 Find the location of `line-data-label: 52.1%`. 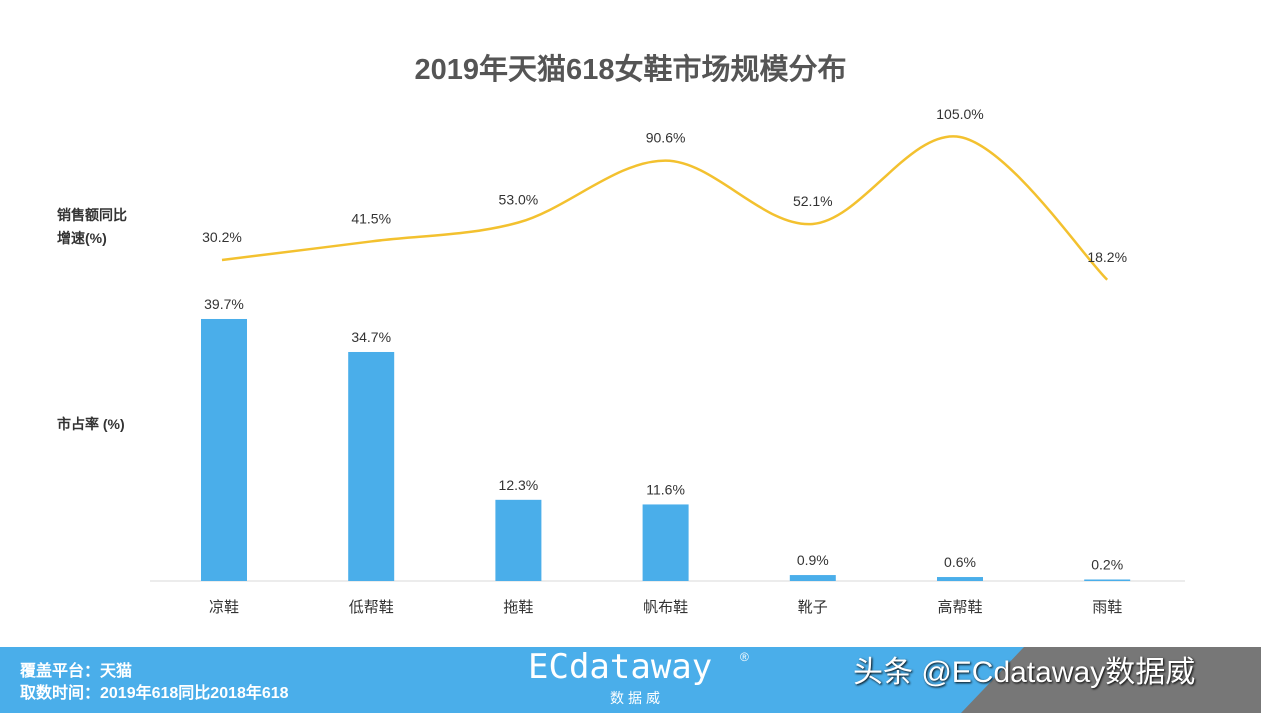

line-data-label: 52.1% is located at coordinates (813, 201).